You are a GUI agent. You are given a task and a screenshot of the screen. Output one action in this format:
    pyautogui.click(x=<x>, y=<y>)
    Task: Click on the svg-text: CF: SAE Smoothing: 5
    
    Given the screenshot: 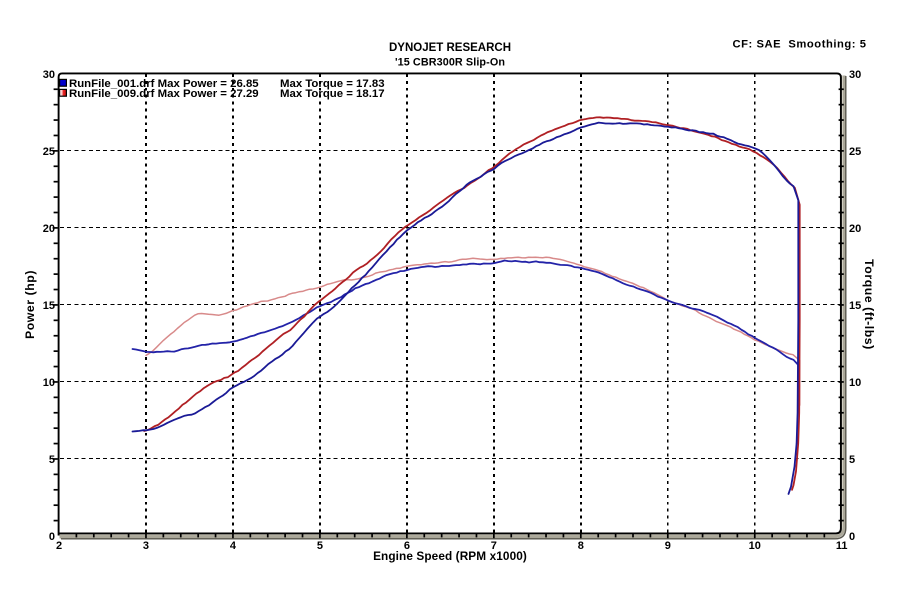 What is the action you would take?
    pyautogui.click(x=800, y=45)
    